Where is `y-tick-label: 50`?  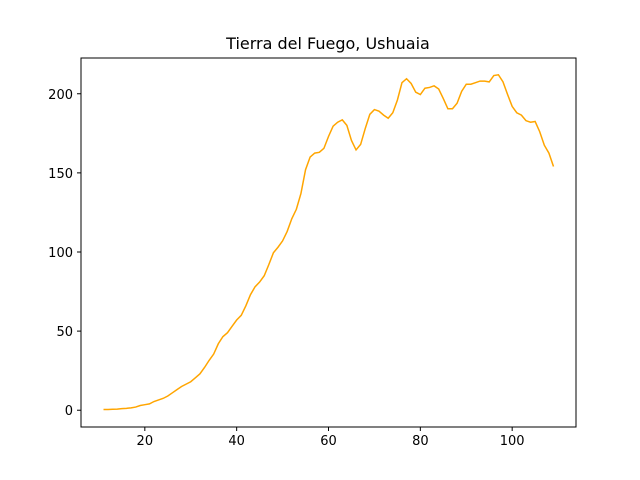 y-tick-label: 50 is located at coordinates (64, 332).